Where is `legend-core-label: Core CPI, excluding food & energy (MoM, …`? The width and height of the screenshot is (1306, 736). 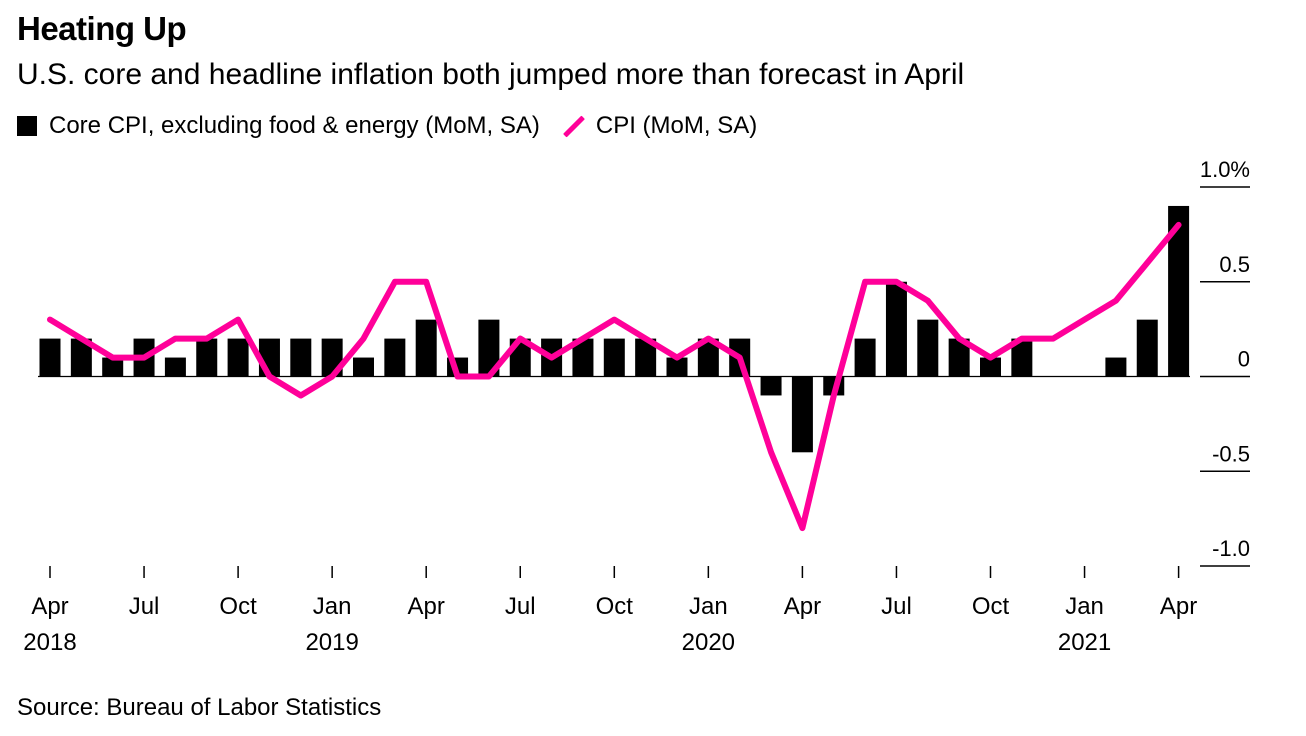 legend-core-label: Core CPI, excluding food & energy (MoM, … is located at coordinates (294, 125).